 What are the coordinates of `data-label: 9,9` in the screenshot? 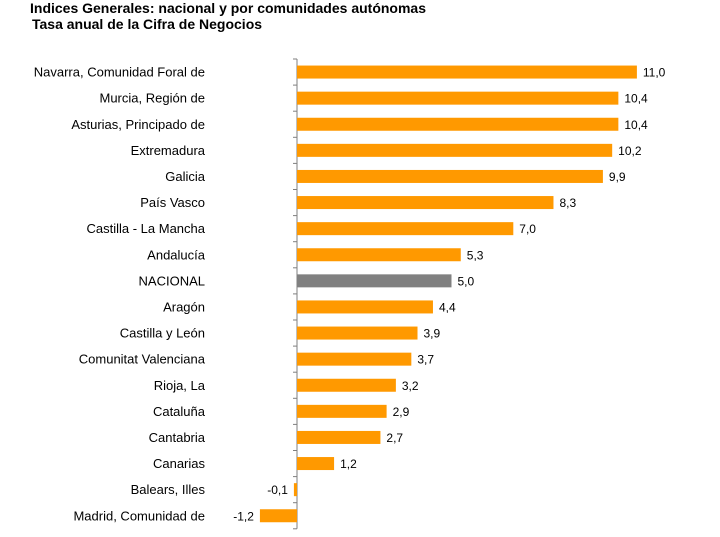 It's located at (617, 177).